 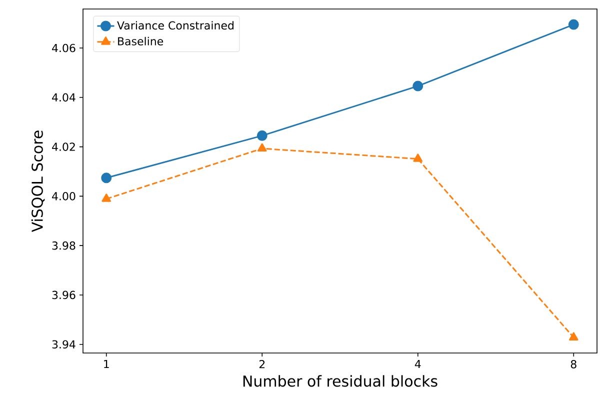 What do you see at coordinates (340, 381) in the screenshot?
I see `x-axis-title: Number of residual blocks` at bounding box center [340, 381].